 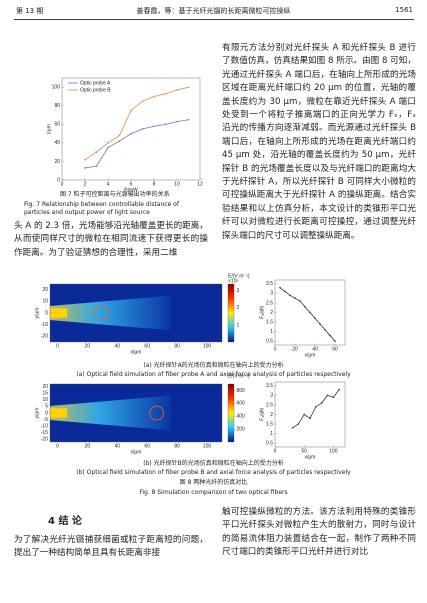 What do you see at coordinates (45, 394) in the screenshot?
I see `y-tick-label: 15` at bounding box center [45, 394].